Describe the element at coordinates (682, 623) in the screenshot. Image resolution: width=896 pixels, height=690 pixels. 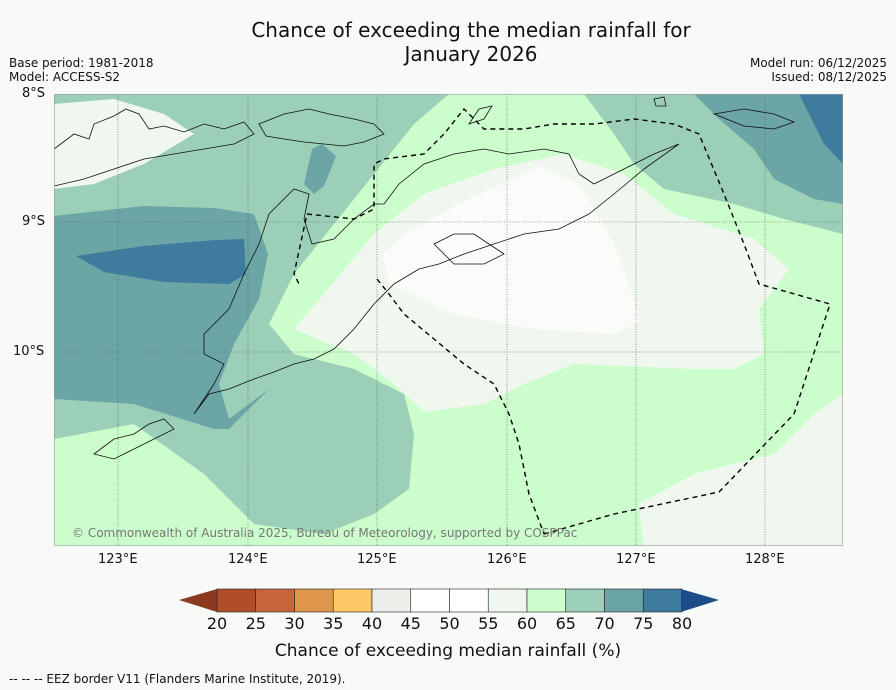
I see `colorbar-tick-label: 80` at that location.